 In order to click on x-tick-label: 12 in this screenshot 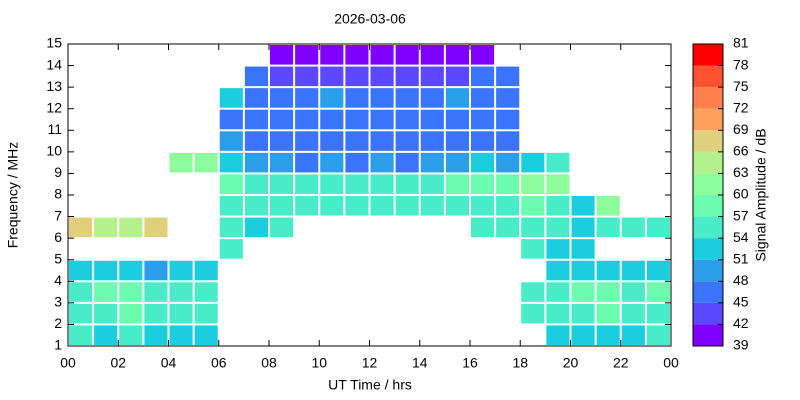, I will do `click(370, 363)`.